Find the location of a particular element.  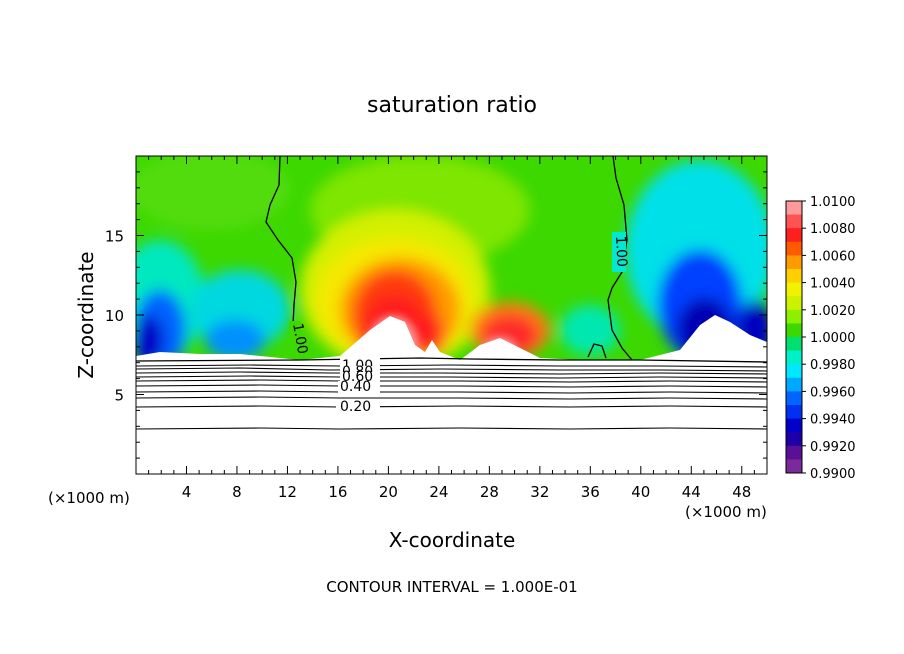

x-tick-label: 36 is located at coordinates (590, 492).